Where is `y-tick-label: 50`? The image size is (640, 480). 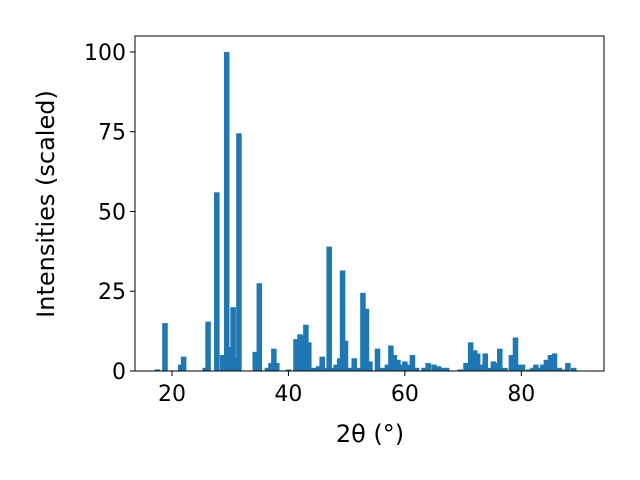 y-tick-label: 50 is located at coordinates (112, 212).